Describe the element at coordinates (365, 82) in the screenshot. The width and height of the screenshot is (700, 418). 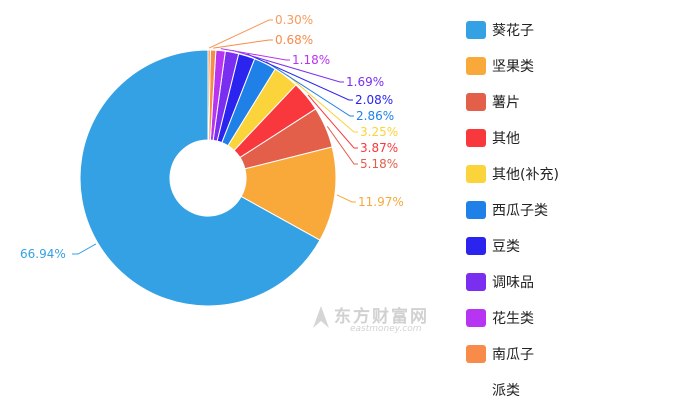
I see `data-label-8: 1.69%` at that location.